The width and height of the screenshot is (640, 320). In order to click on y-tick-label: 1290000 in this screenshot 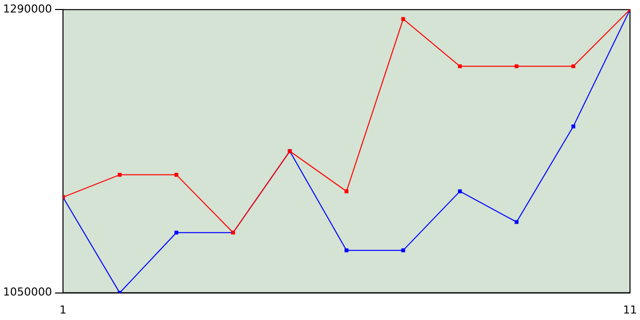, I will do `click(27, 9)`.